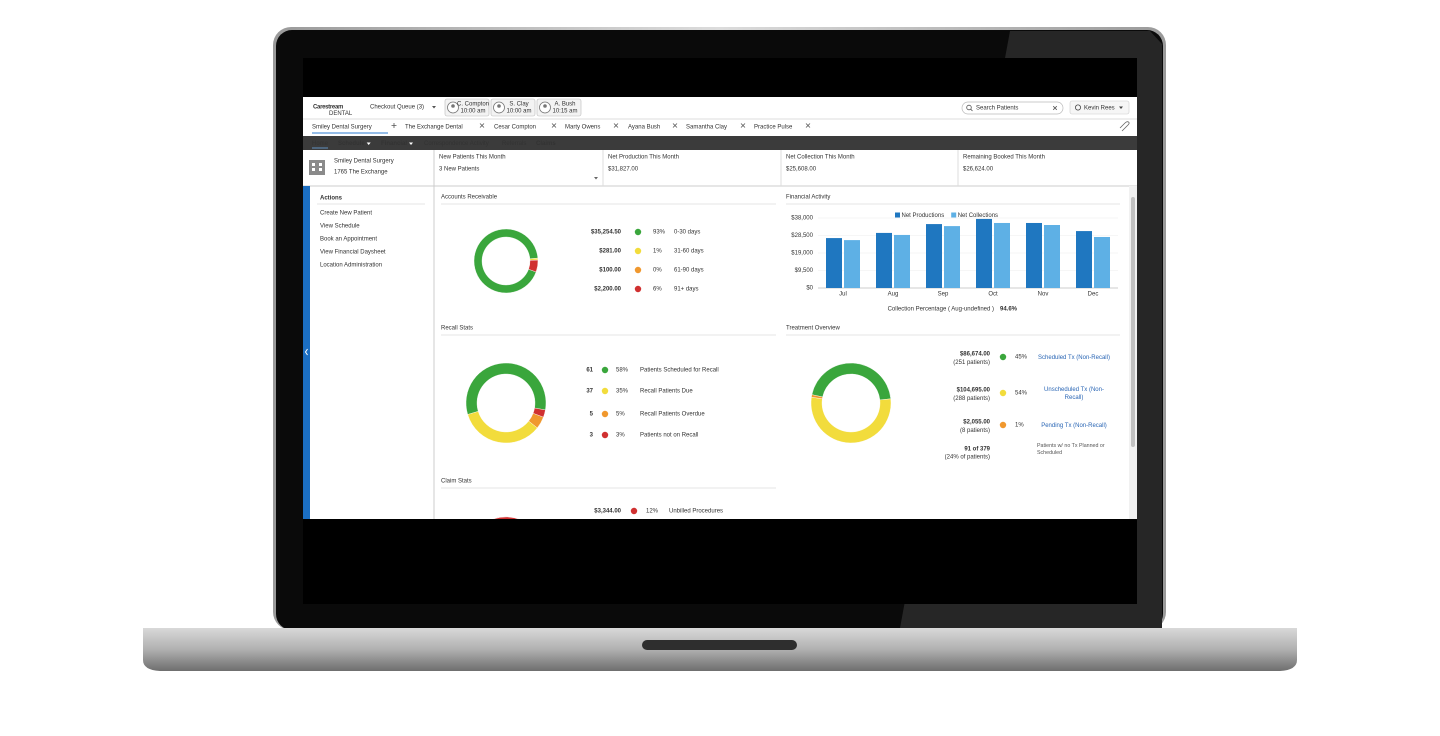 The height and width of the screenshot is (736, 1440). What do you see at coordinates (620, 436) in the screenshot?
I see `row-percent: 3%` at bounding box center [620, 436].